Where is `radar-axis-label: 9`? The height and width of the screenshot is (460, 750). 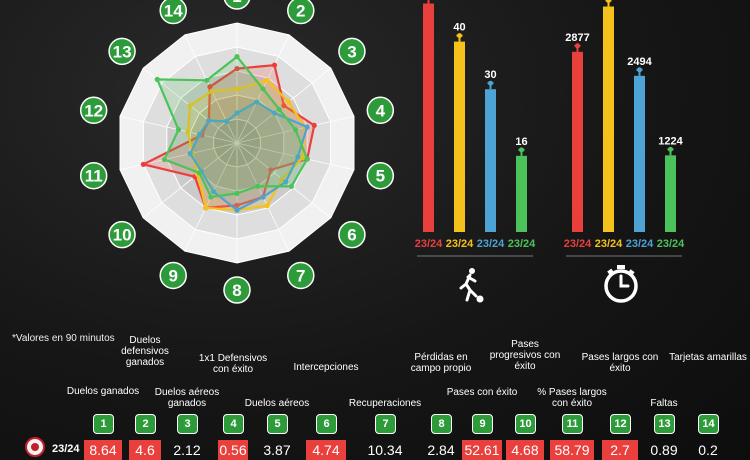 radar-axis-label: 9 is located at coordinates (172, 275).